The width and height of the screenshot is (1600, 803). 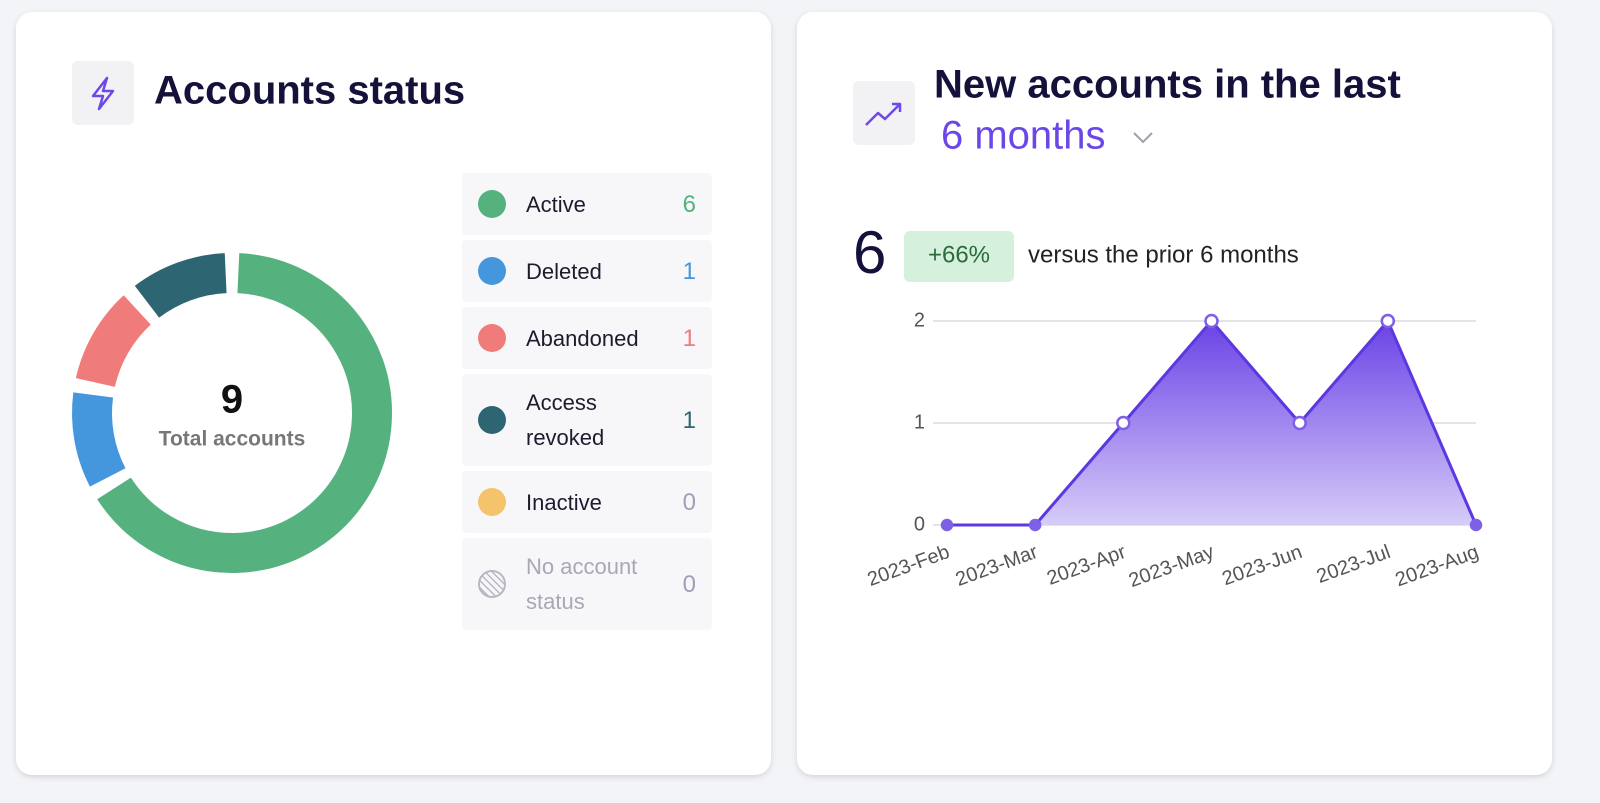 What do you see at coordinates (1023, 136) in the screenshot?
I see `period-select: 6 months` at bounding box center [1023, 136].